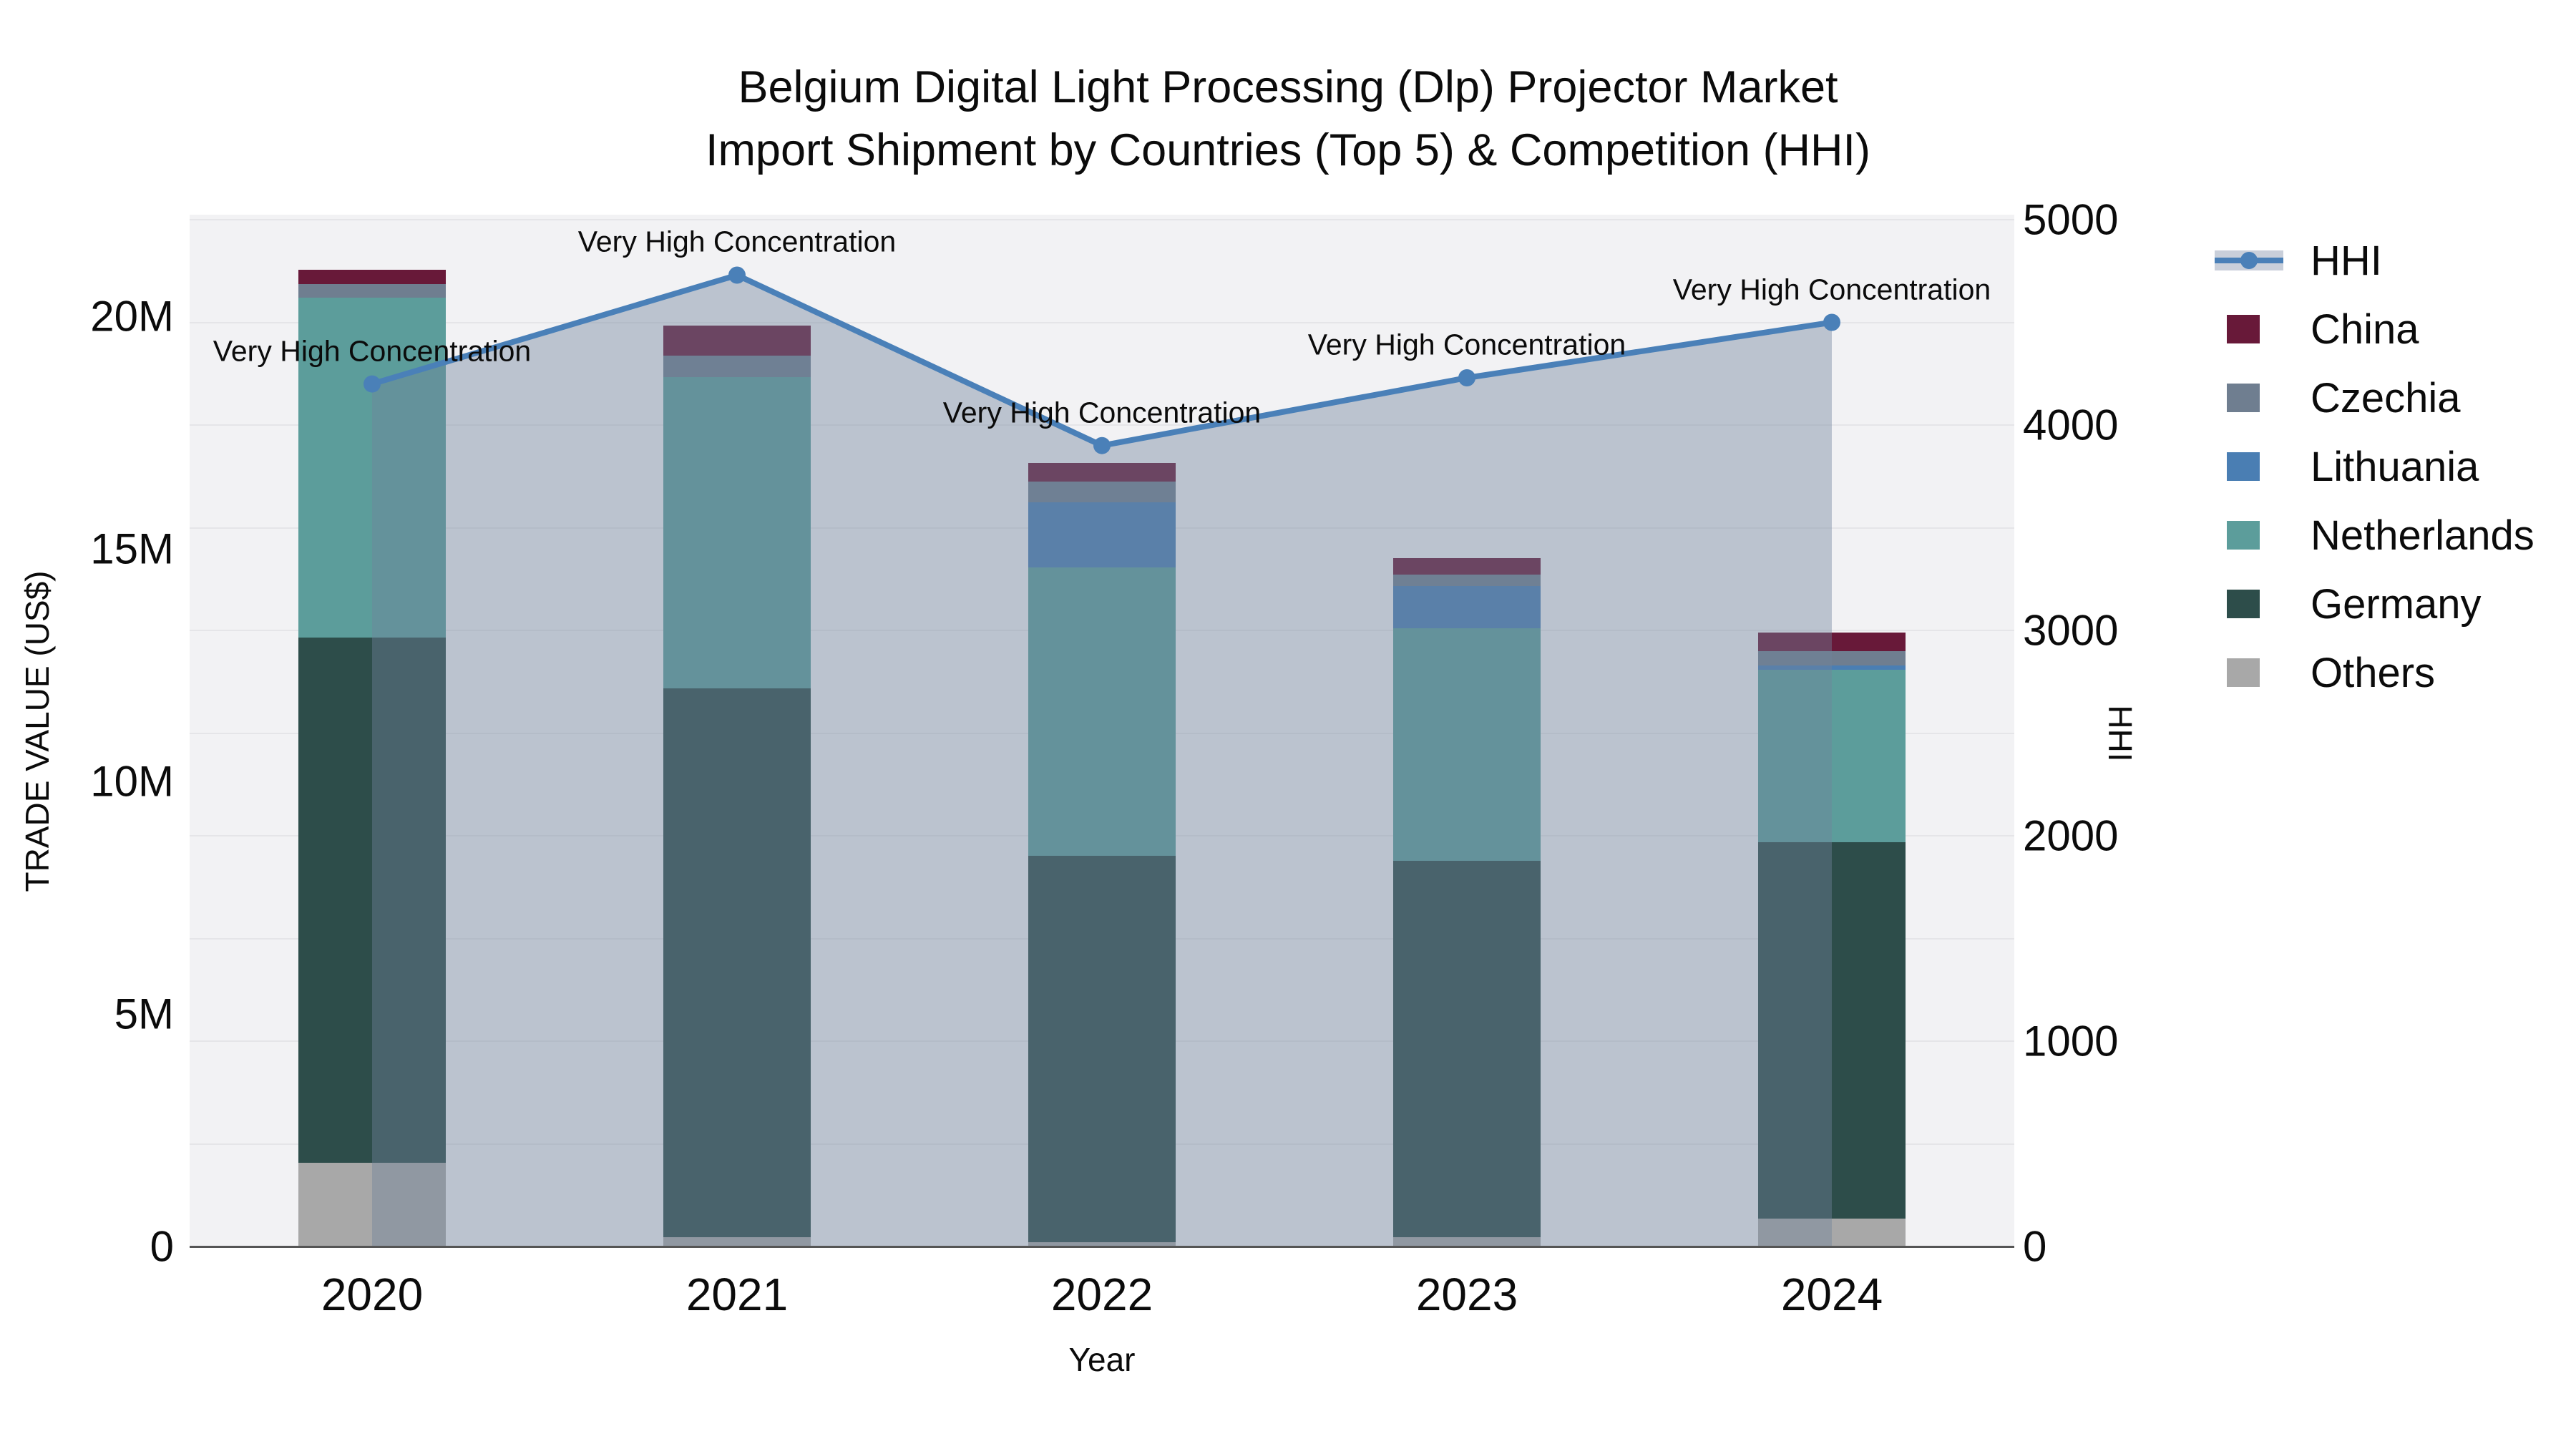 The height and width of the screenshot is (1449, 2576). Describe the element at coordinates (1101, 1294) in the screenshot. I see `x-tick-2022: 2022` at that location.